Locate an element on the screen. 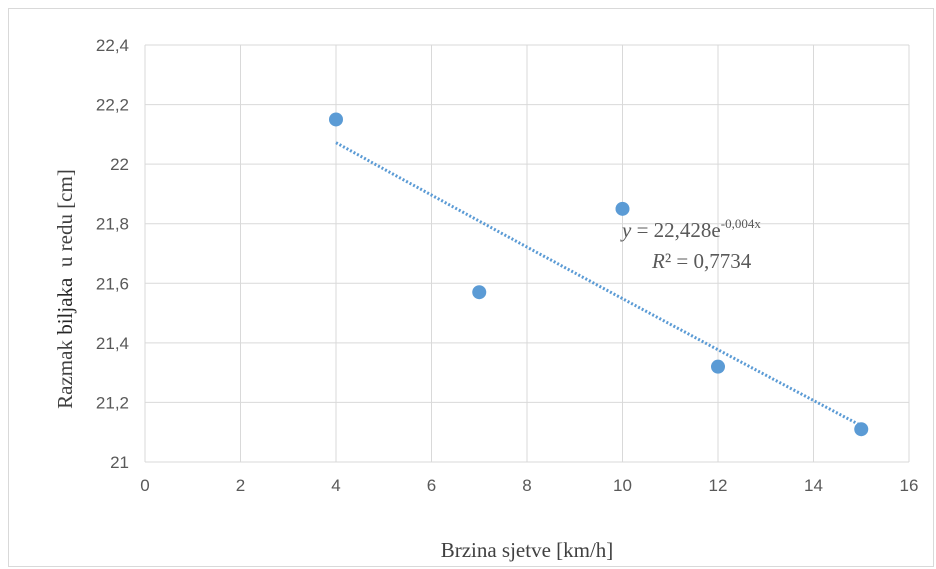  x-tick-label: 12 is located at coordinates (718, 485).